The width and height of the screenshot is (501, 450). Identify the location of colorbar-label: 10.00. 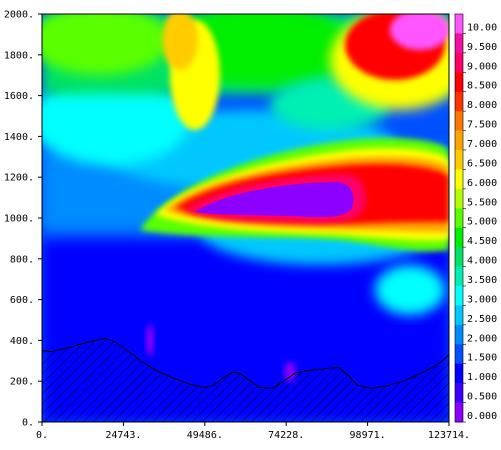
(482, 27).